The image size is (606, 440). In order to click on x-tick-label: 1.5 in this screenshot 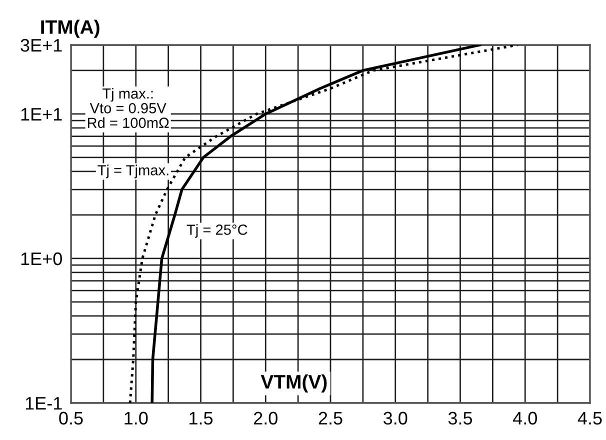, I will do `click(201, 418)`.